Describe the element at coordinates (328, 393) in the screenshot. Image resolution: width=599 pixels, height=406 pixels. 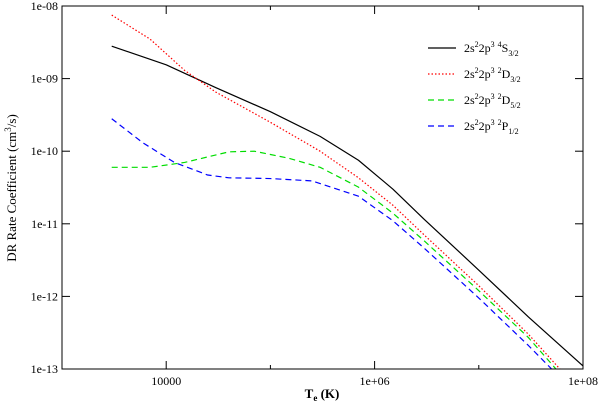
I see `x-axis-label-rest: (K)` at that location.